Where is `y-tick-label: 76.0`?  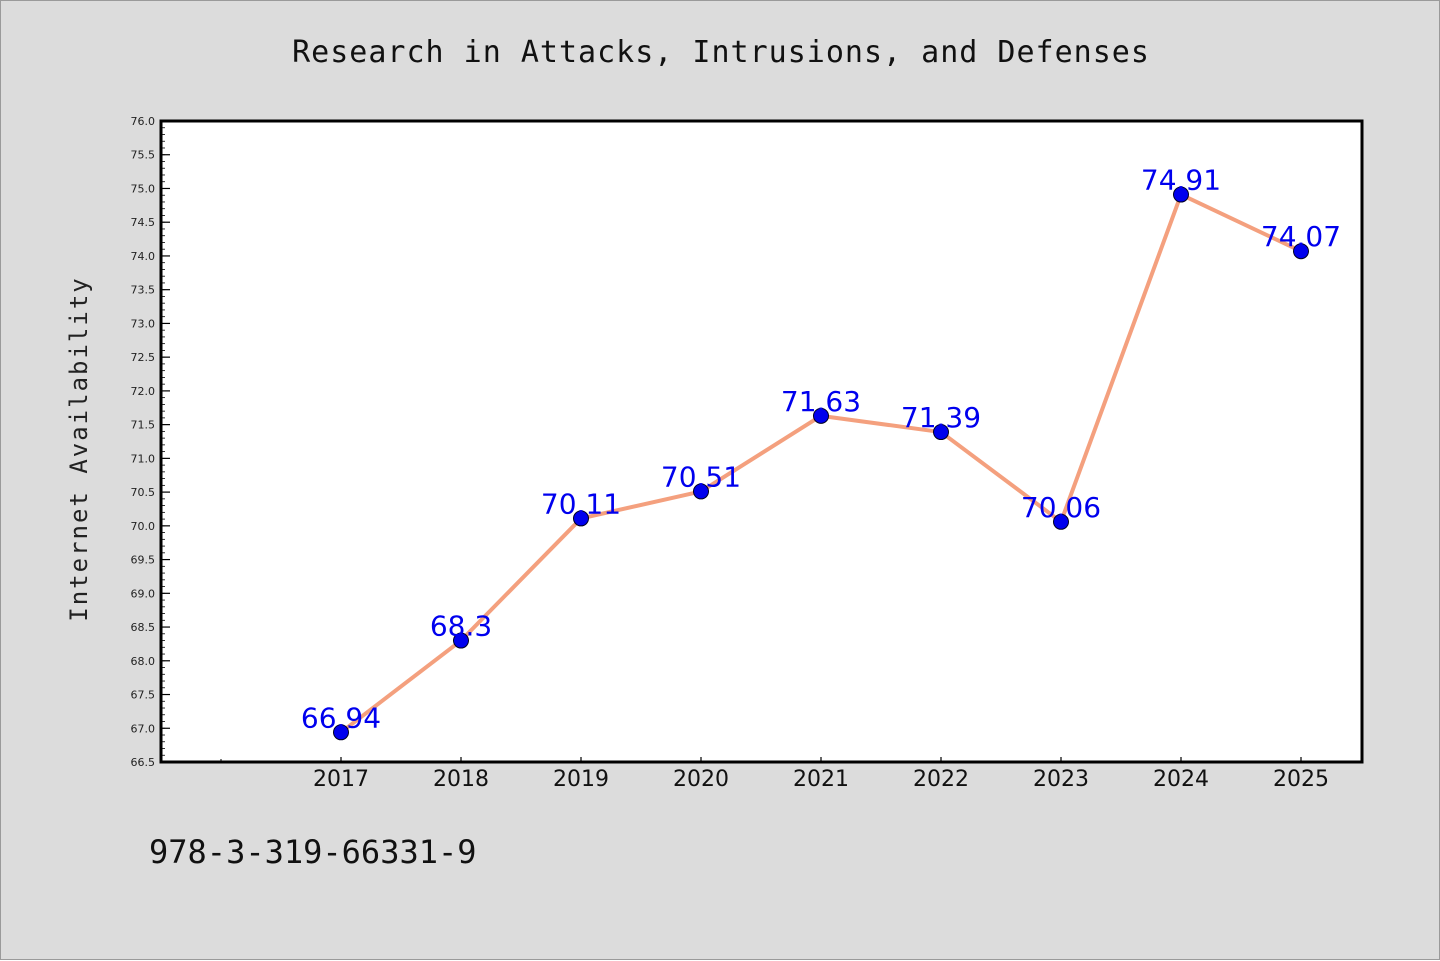 y-tick-label: 76.0 is located at coordinates (143, 121).